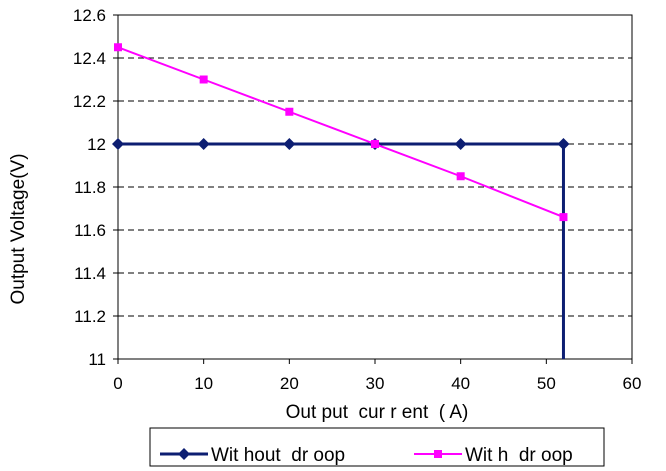 The height and width of the screenshot is (471, 666). What do you see at coordinates (203, 383) in the screenshot?
I see `x-tick-label: 10` at bounding box center [203, 383].